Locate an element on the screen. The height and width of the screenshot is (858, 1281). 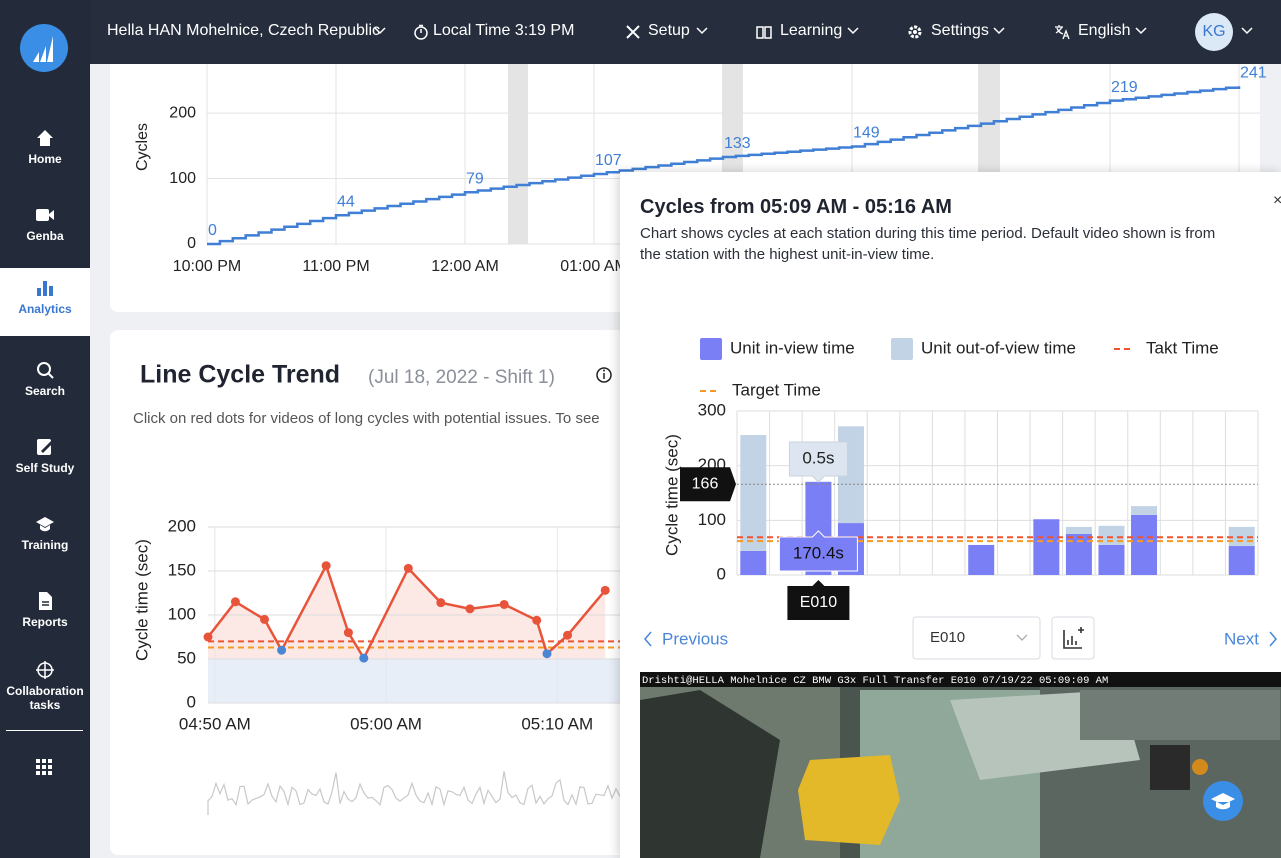
data-label: 79 is located at coordinates (475, 179).